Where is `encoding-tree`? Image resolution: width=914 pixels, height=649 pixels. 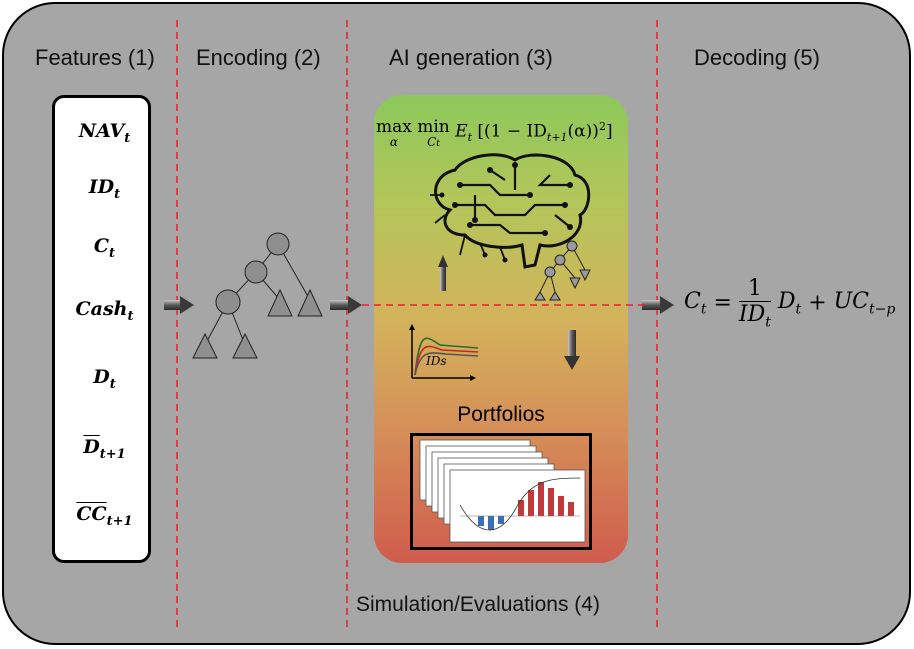
encoding-tree is located at coordinates (257, 295).